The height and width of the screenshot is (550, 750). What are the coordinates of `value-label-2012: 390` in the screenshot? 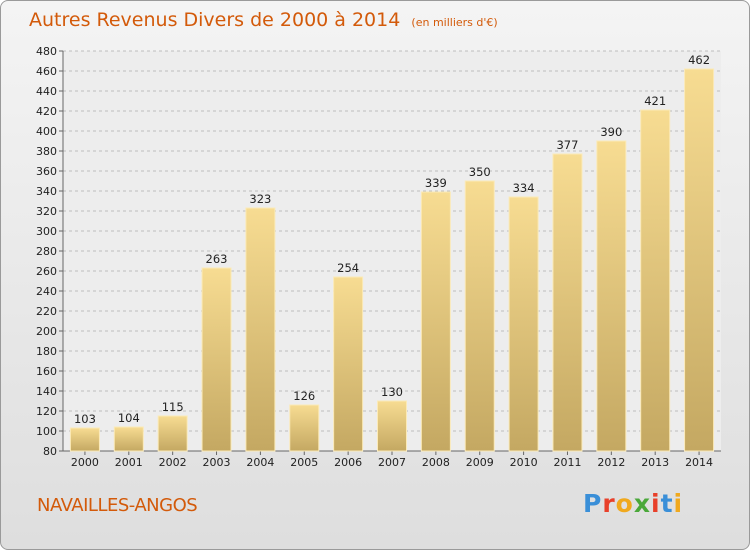 It's located at (611, 132).